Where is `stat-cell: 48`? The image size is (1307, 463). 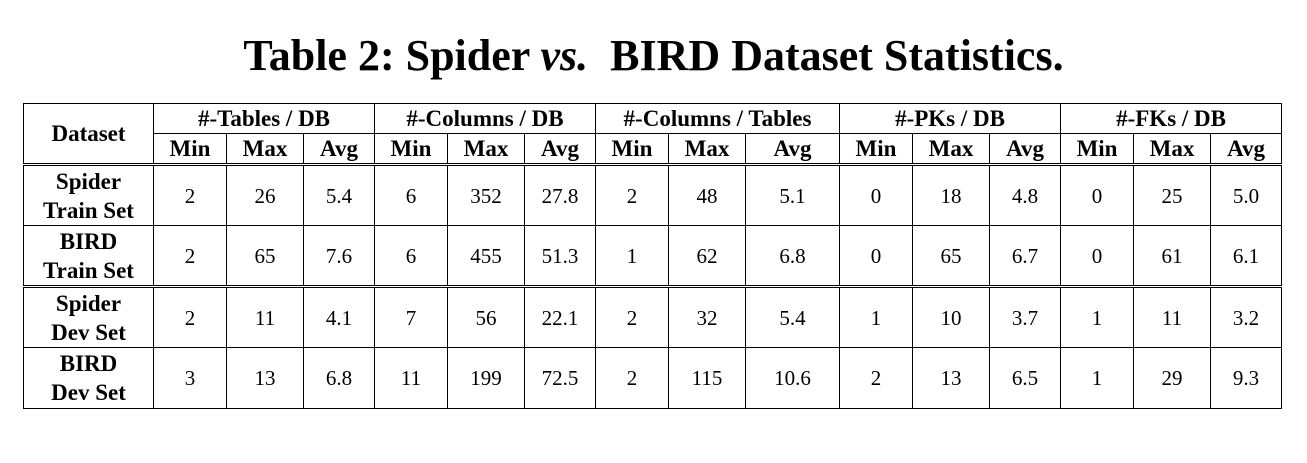 stat-cell: 48 is located at coordinates (707, 194).